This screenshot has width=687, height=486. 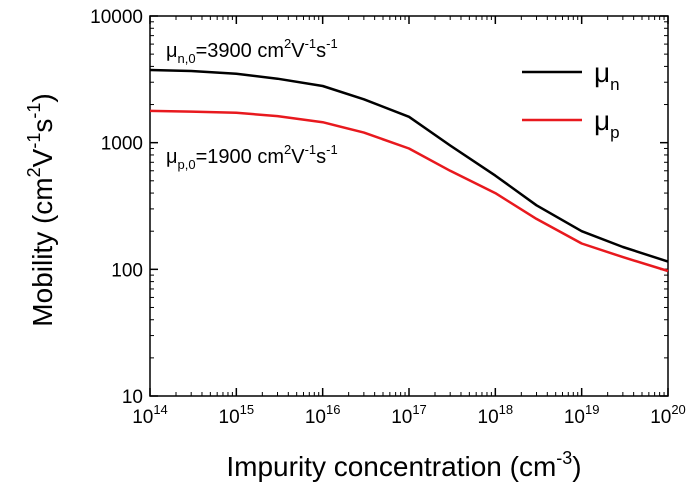 What do you see at coordinates (571, 99) in the screenshot?
I see `legend: μn μp` at bounding box center [571, 99].